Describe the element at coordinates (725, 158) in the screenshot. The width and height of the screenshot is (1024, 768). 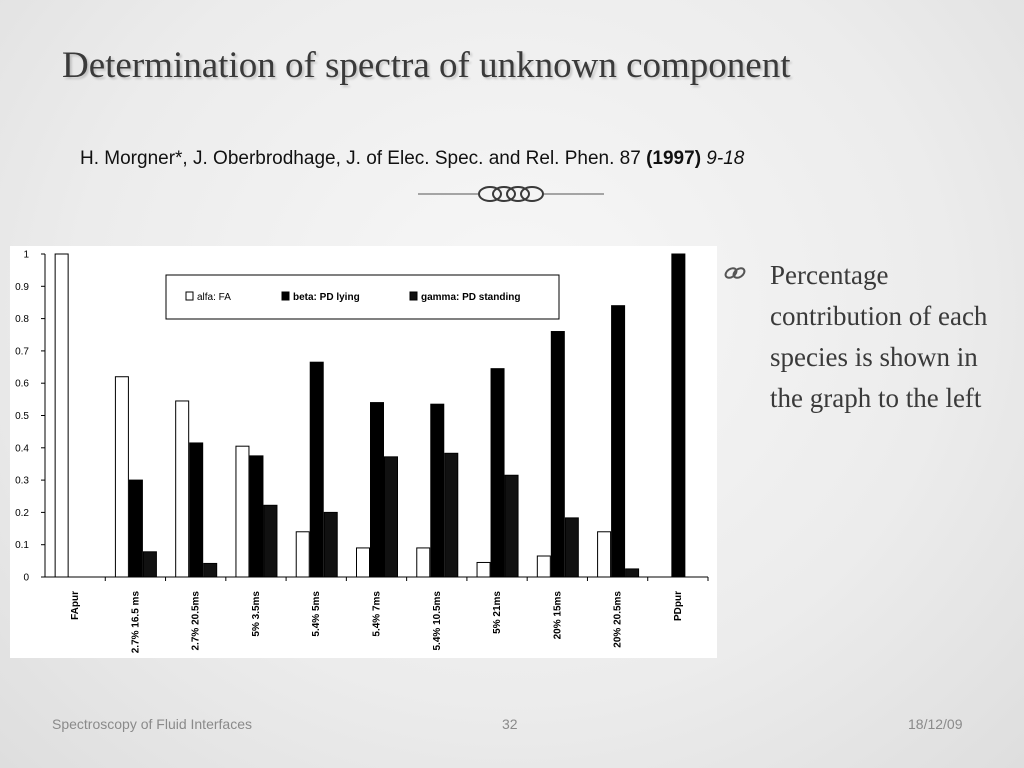
I see `citation-pages: 9-18` at that location.